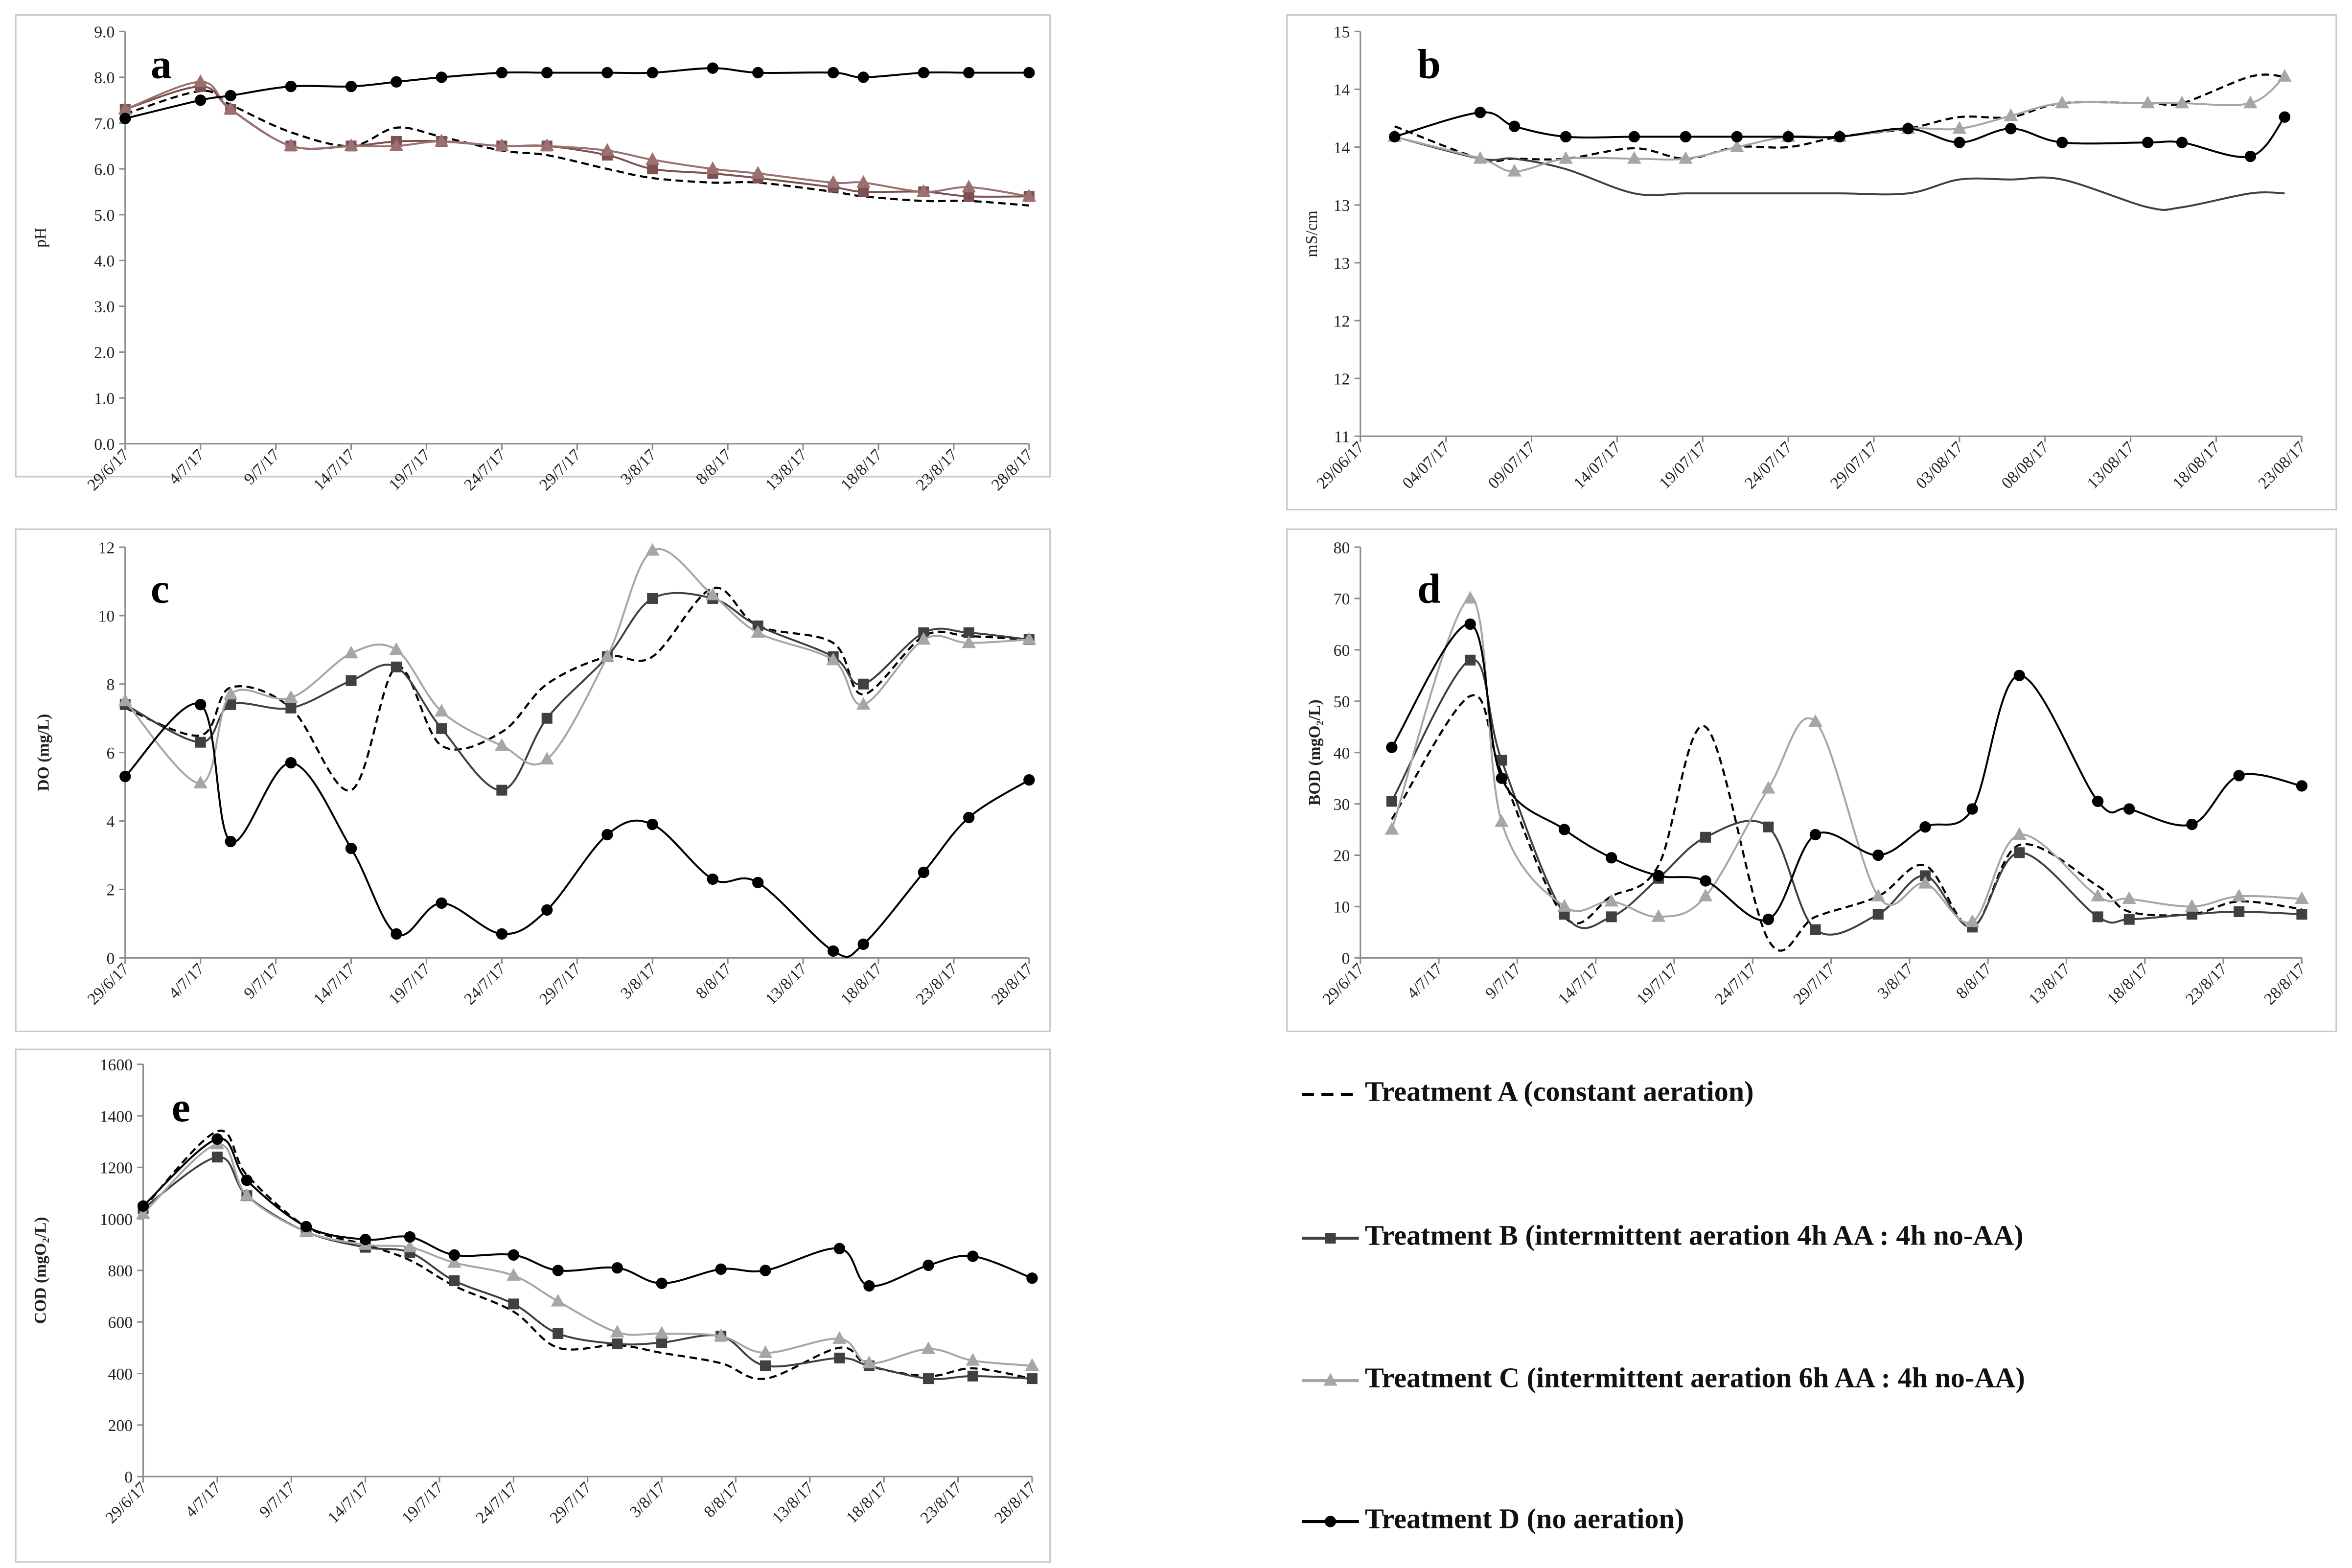 The height and width of the screenshot is (1568, 2352). What do you see at coordinates (110, 890) in the screenshot?
I see `y-tick-label: 2` at bounding box center [110, 890].